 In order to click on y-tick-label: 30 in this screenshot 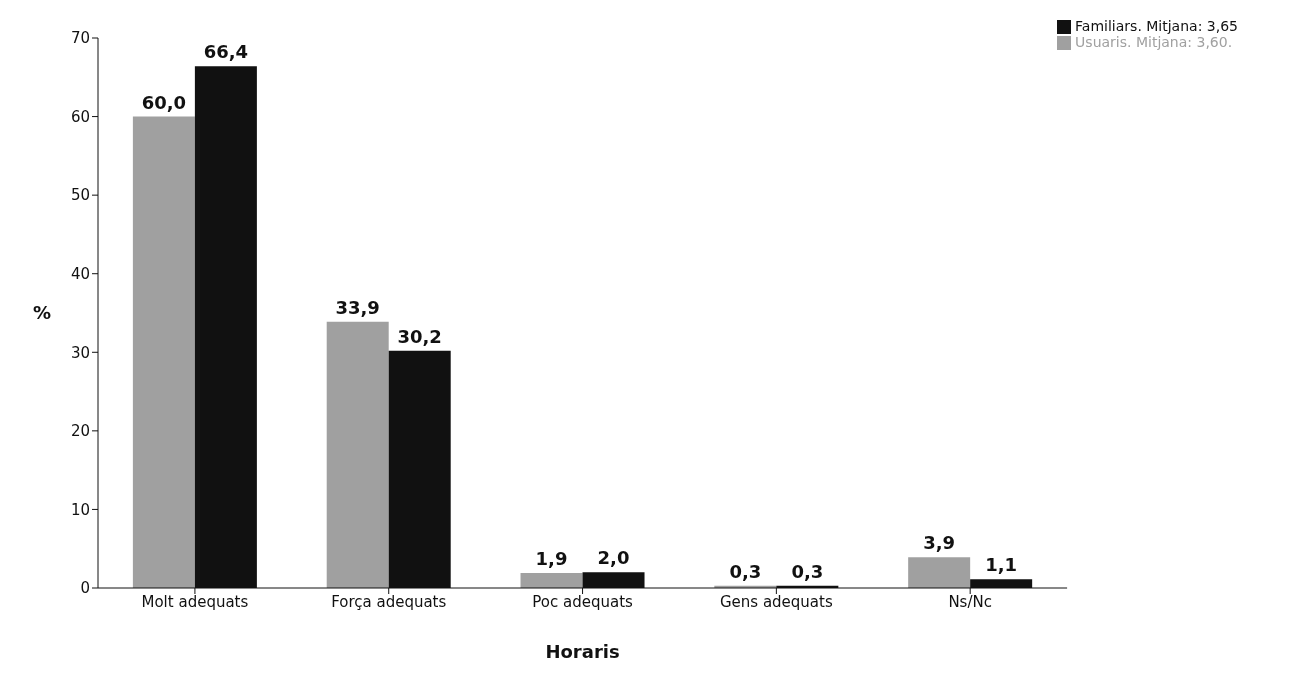, I will do `click(80, 352)`.